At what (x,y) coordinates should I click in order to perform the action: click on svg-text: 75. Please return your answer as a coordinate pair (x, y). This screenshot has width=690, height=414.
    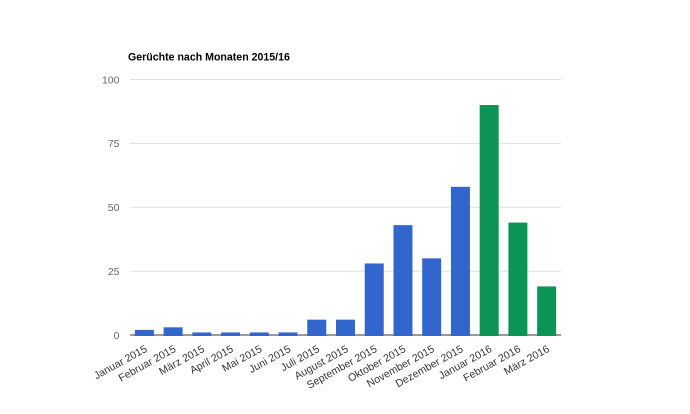
    Looking at the image, I should click on (114, 144).